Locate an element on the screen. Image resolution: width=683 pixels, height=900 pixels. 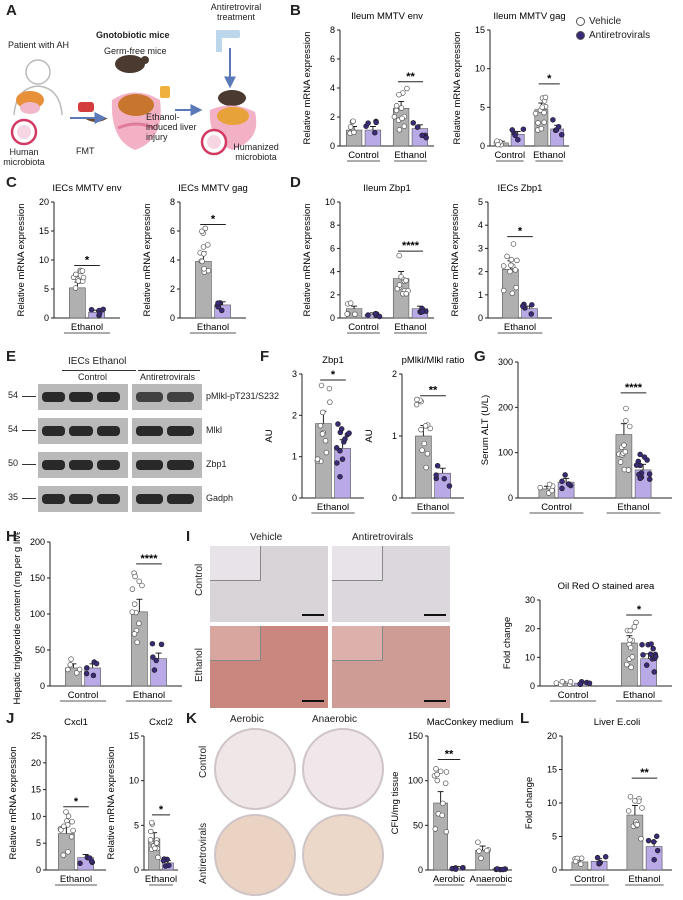
blot-mw-tick is located at coordinates (29, 464).